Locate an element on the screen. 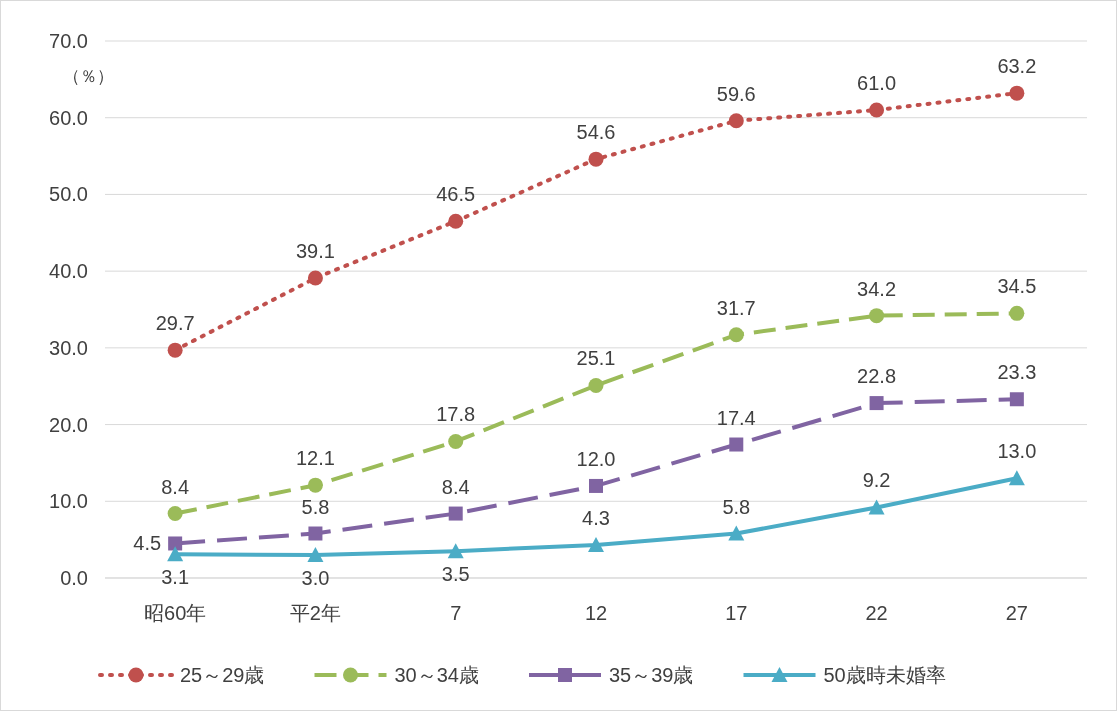  data-label: 61.0 is located at coordinates (877, 83).